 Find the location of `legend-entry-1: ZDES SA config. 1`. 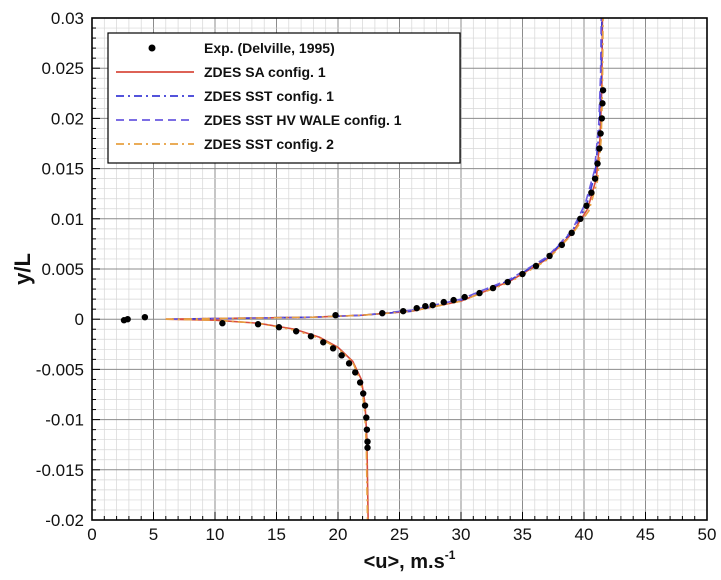

legend-entry-1: ZDES SA config. 1 is located at coordinates (221, 72).